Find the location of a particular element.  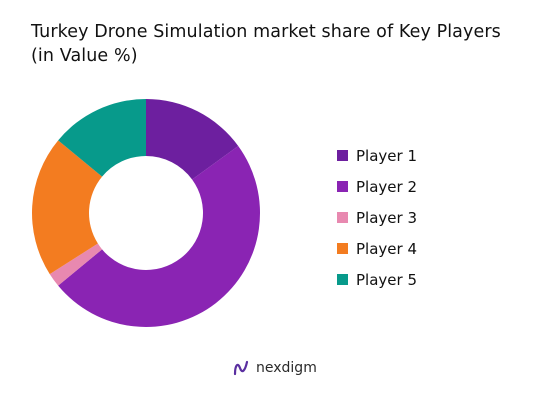

chart-legend: Player 1 Player 2 Player 3 Player 4 Player 5 is located at coordinates (417, 217).